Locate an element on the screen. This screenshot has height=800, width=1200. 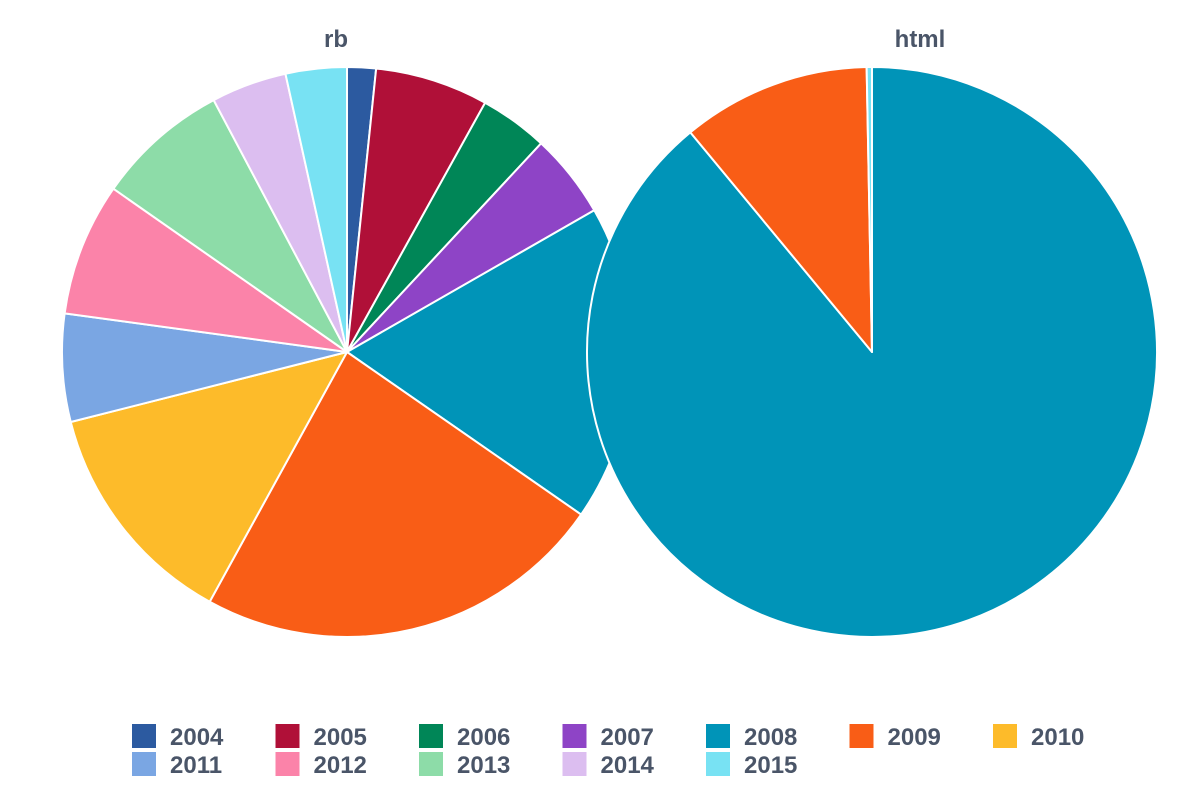
pie-slice-rb-2010 is located at coordinates (208, 477).